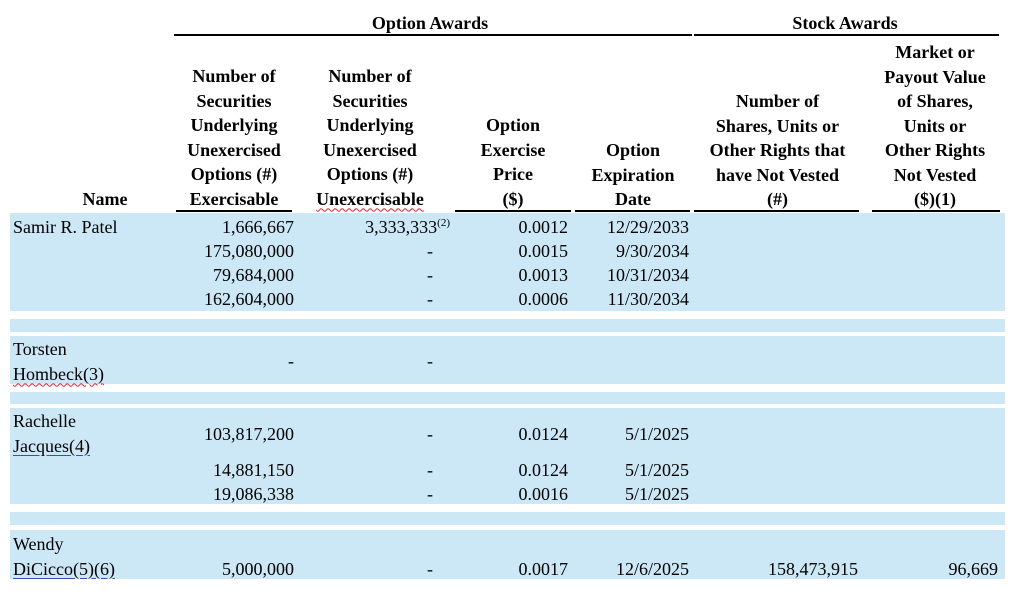  Describe the element at coordinates (647, 275) in the screenshot. I see `row-date: 10/31/2034` at that location.